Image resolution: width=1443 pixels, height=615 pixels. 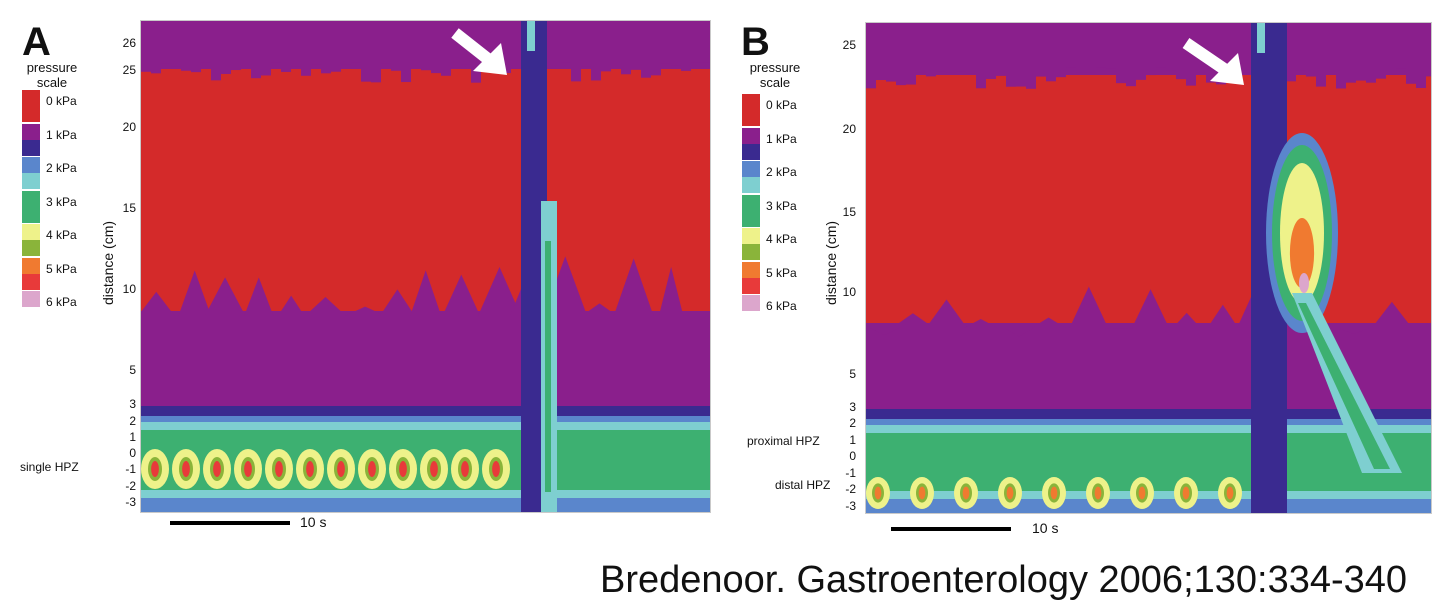 I want to click on y-tick-label: 3, so click(x=852, y=407).